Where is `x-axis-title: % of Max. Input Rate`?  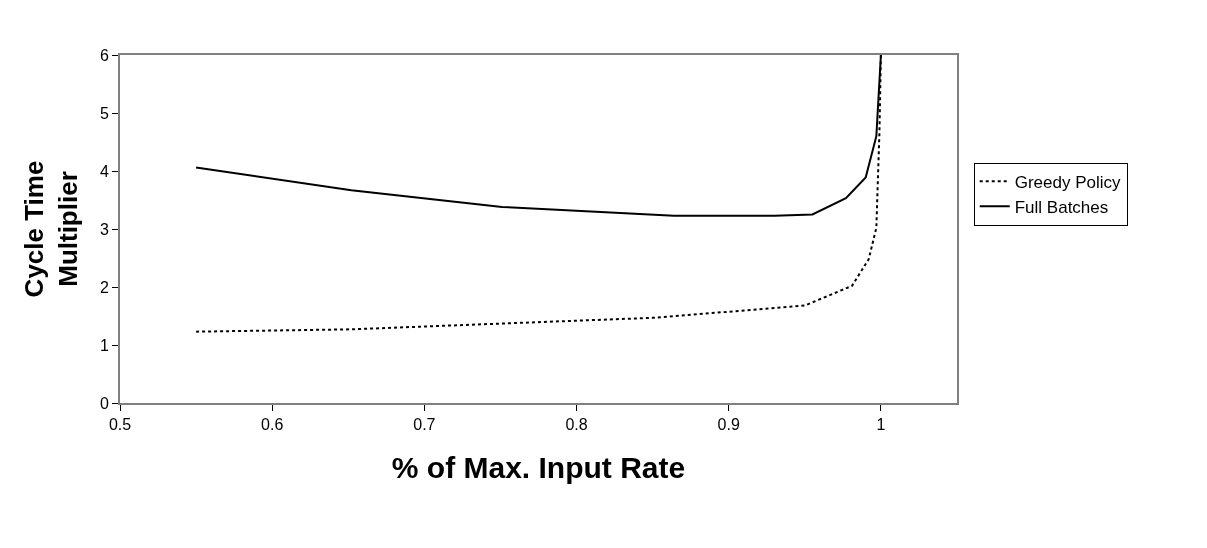 x-axis-title: % of Max. Input Rate is located at coordinates (538, 468).